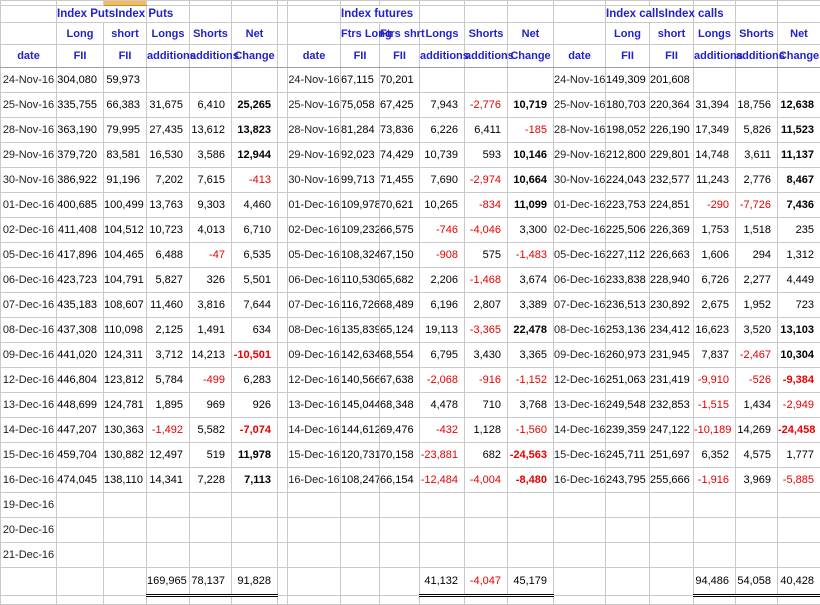 This screenshot has height=605, width=820. What do you see at coordinates (254, 155) in the screenshot?
I see `cell-puts-net-change: 12,944` at bounding box center [254, 155].